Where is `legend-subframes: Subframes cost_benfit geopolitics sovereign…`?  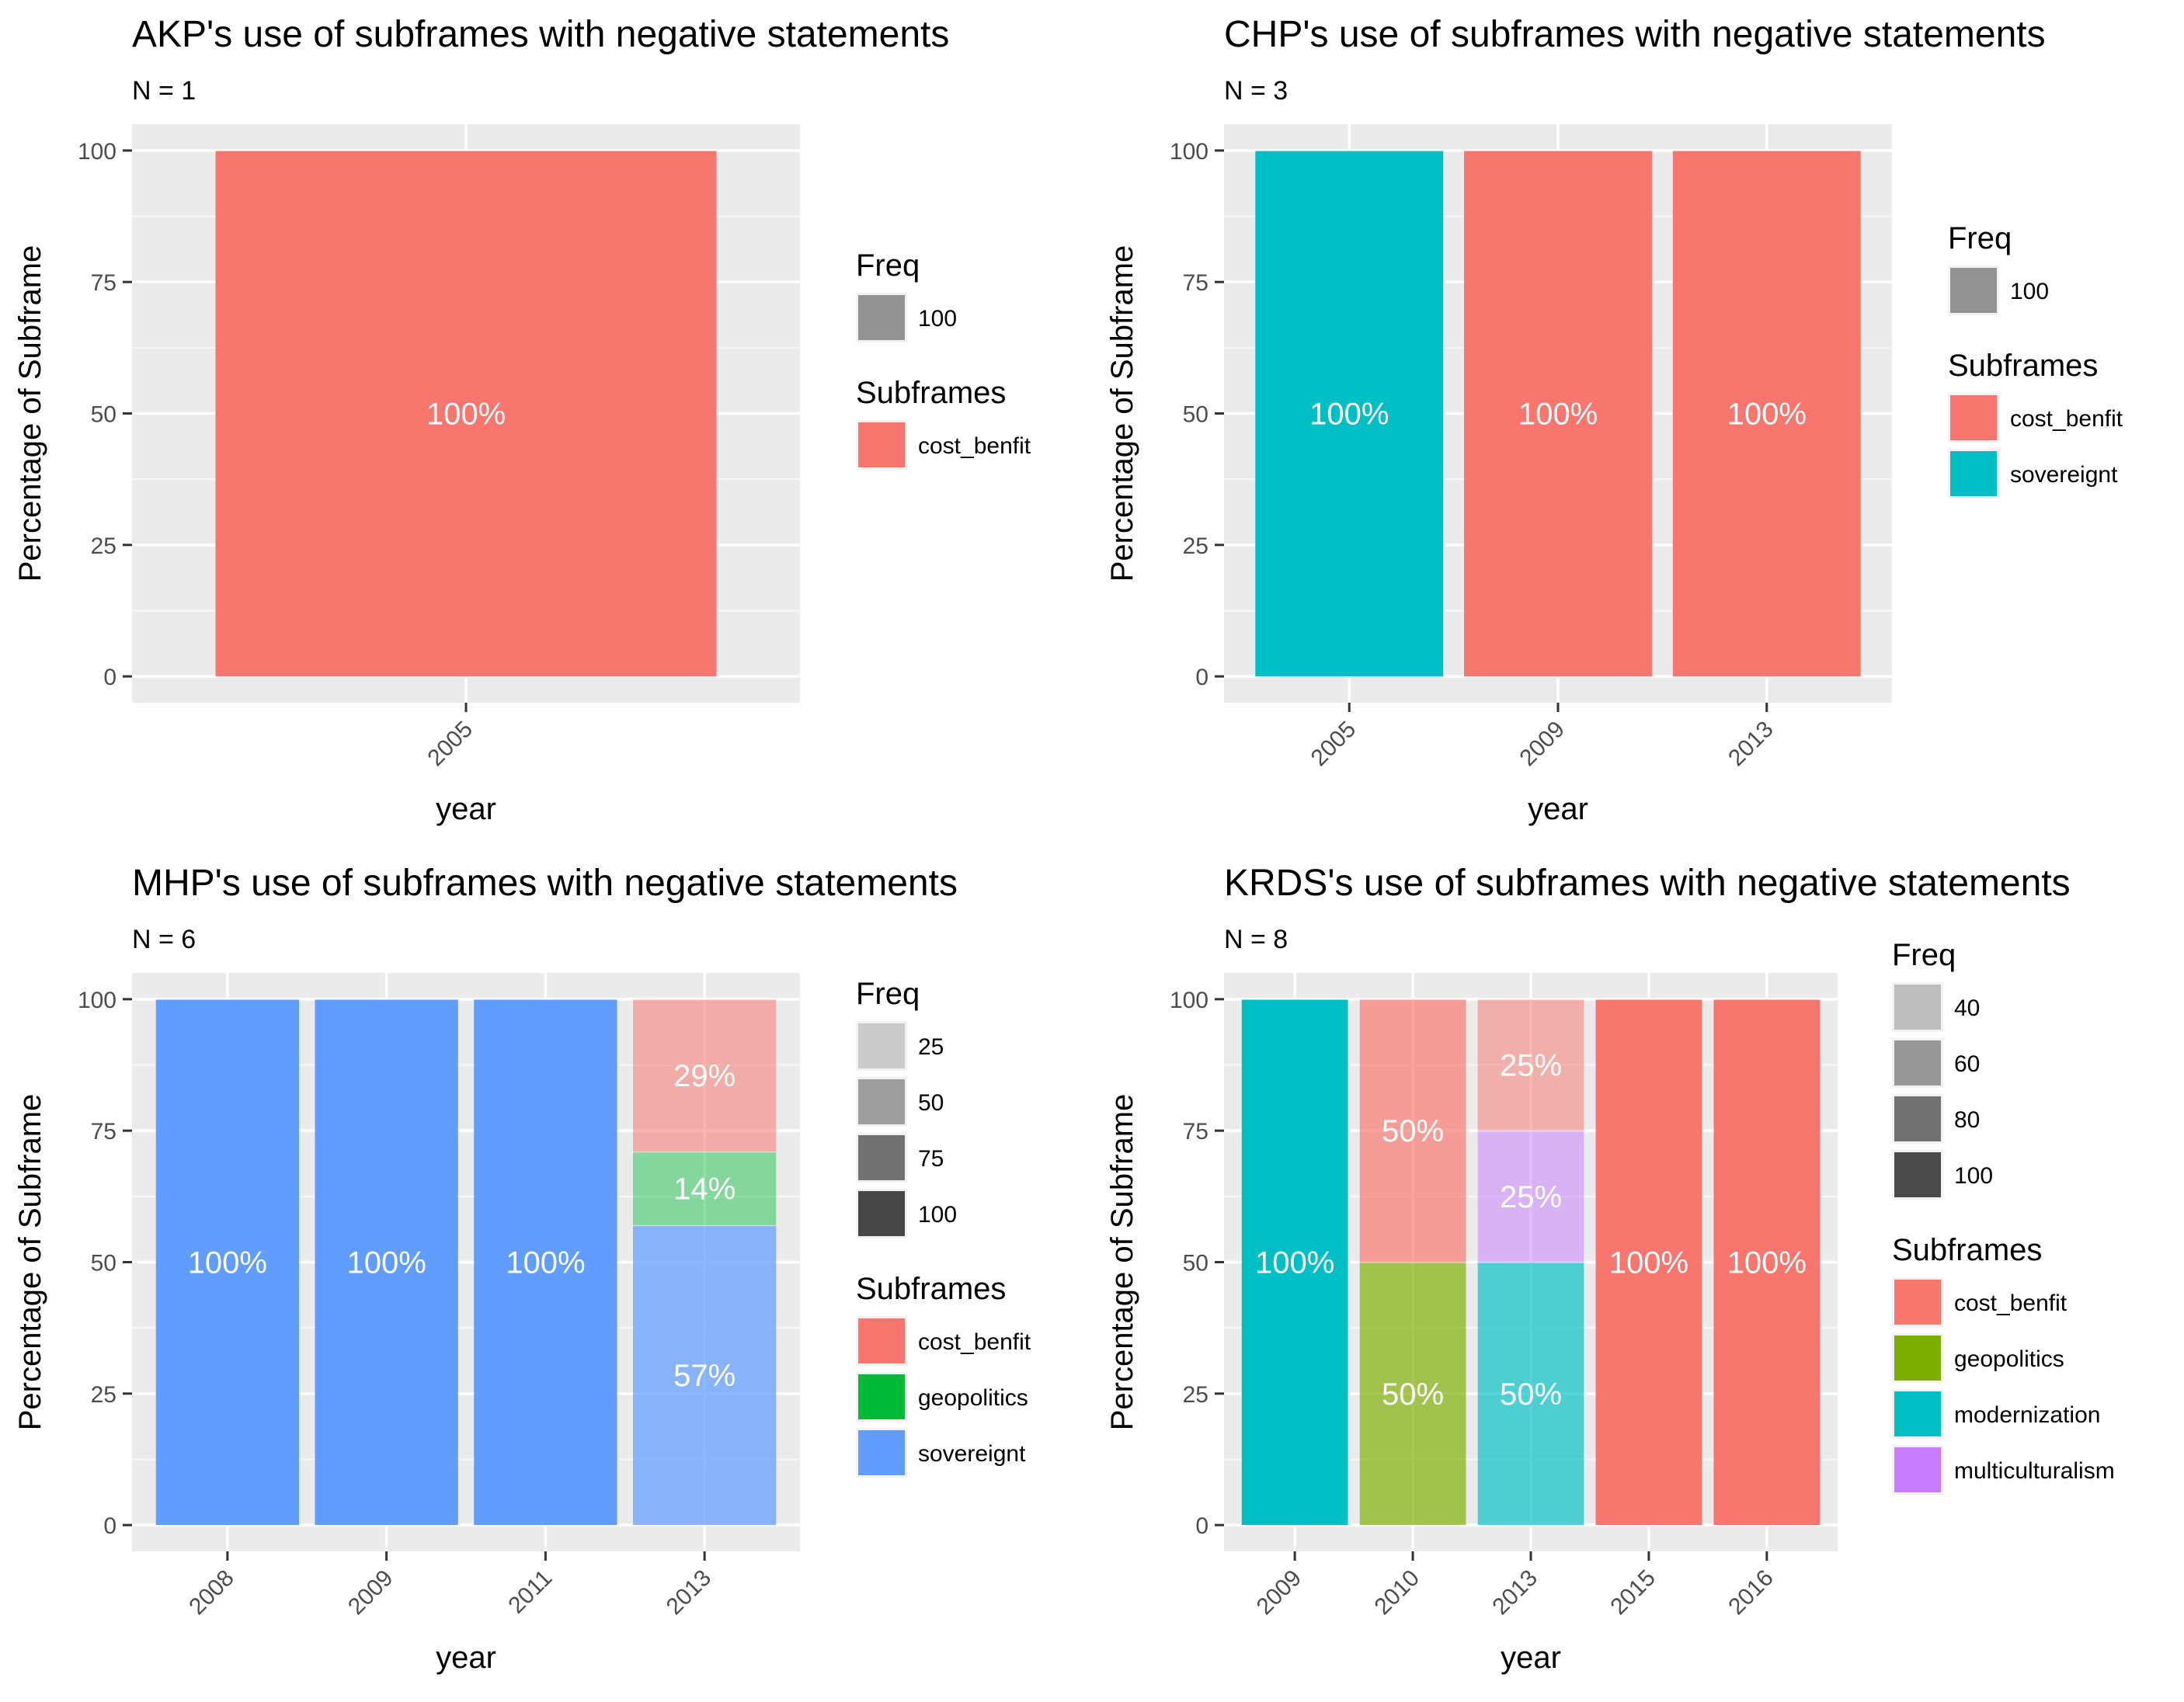
legend-subframes: Subframes cost_benfit geopolitics sovereign… is located at coordinates (944, 1375).